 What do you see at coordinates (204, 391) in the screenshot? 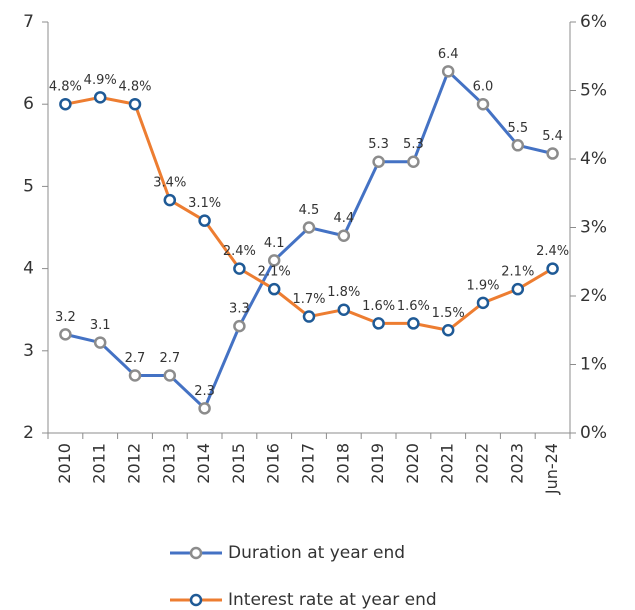
I see `data-label: 2.3` at bounding box center [204, 391].